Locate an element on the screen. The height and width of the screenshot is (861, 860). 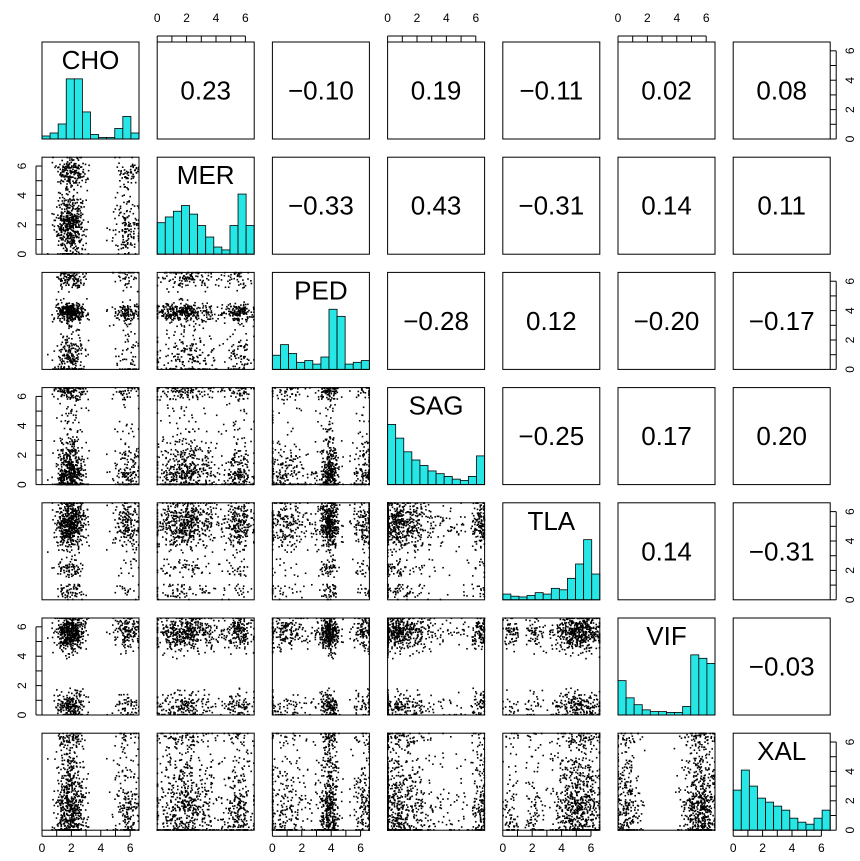
correlation-value: 0.11 is located at coordinates (781, 206).